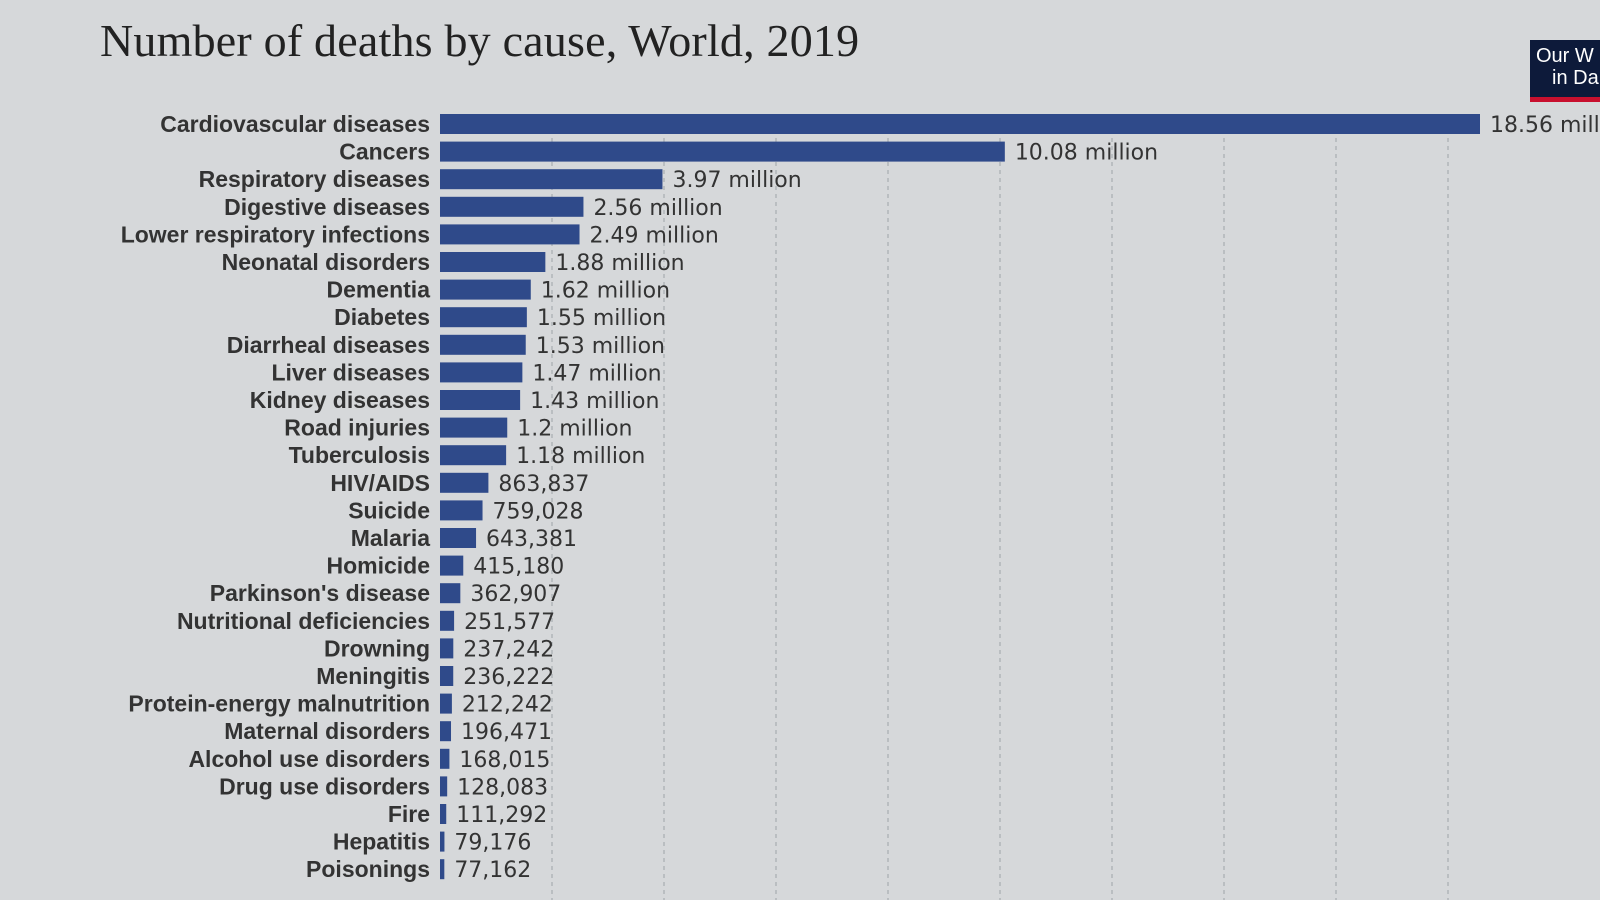 The image size is (1600, 900). Describe the element at coordinates (509, 622) in the screenshot. I see `value-label: 251,577` at that location.